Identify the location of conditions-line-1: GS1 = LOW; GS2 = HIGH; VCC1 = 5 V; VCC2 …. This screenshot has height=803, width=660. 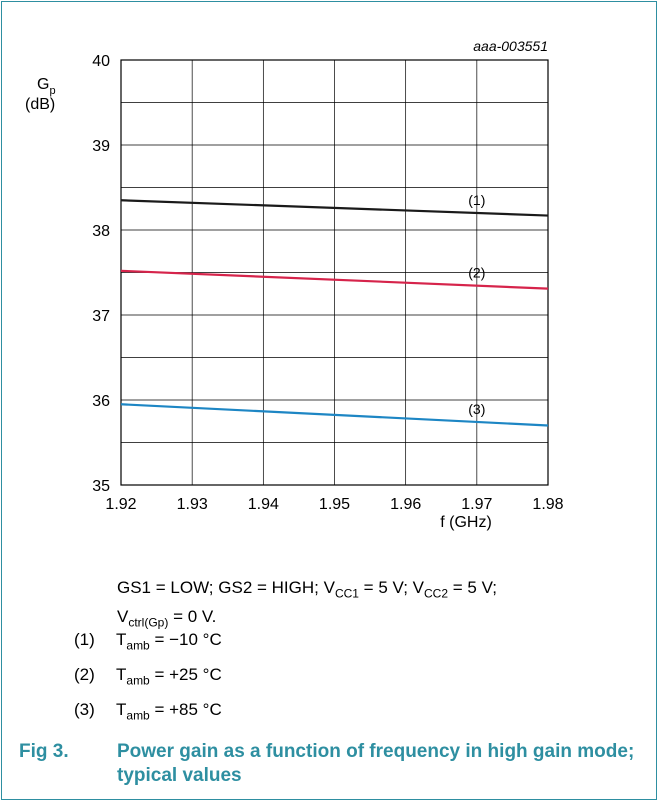
(307, 589).